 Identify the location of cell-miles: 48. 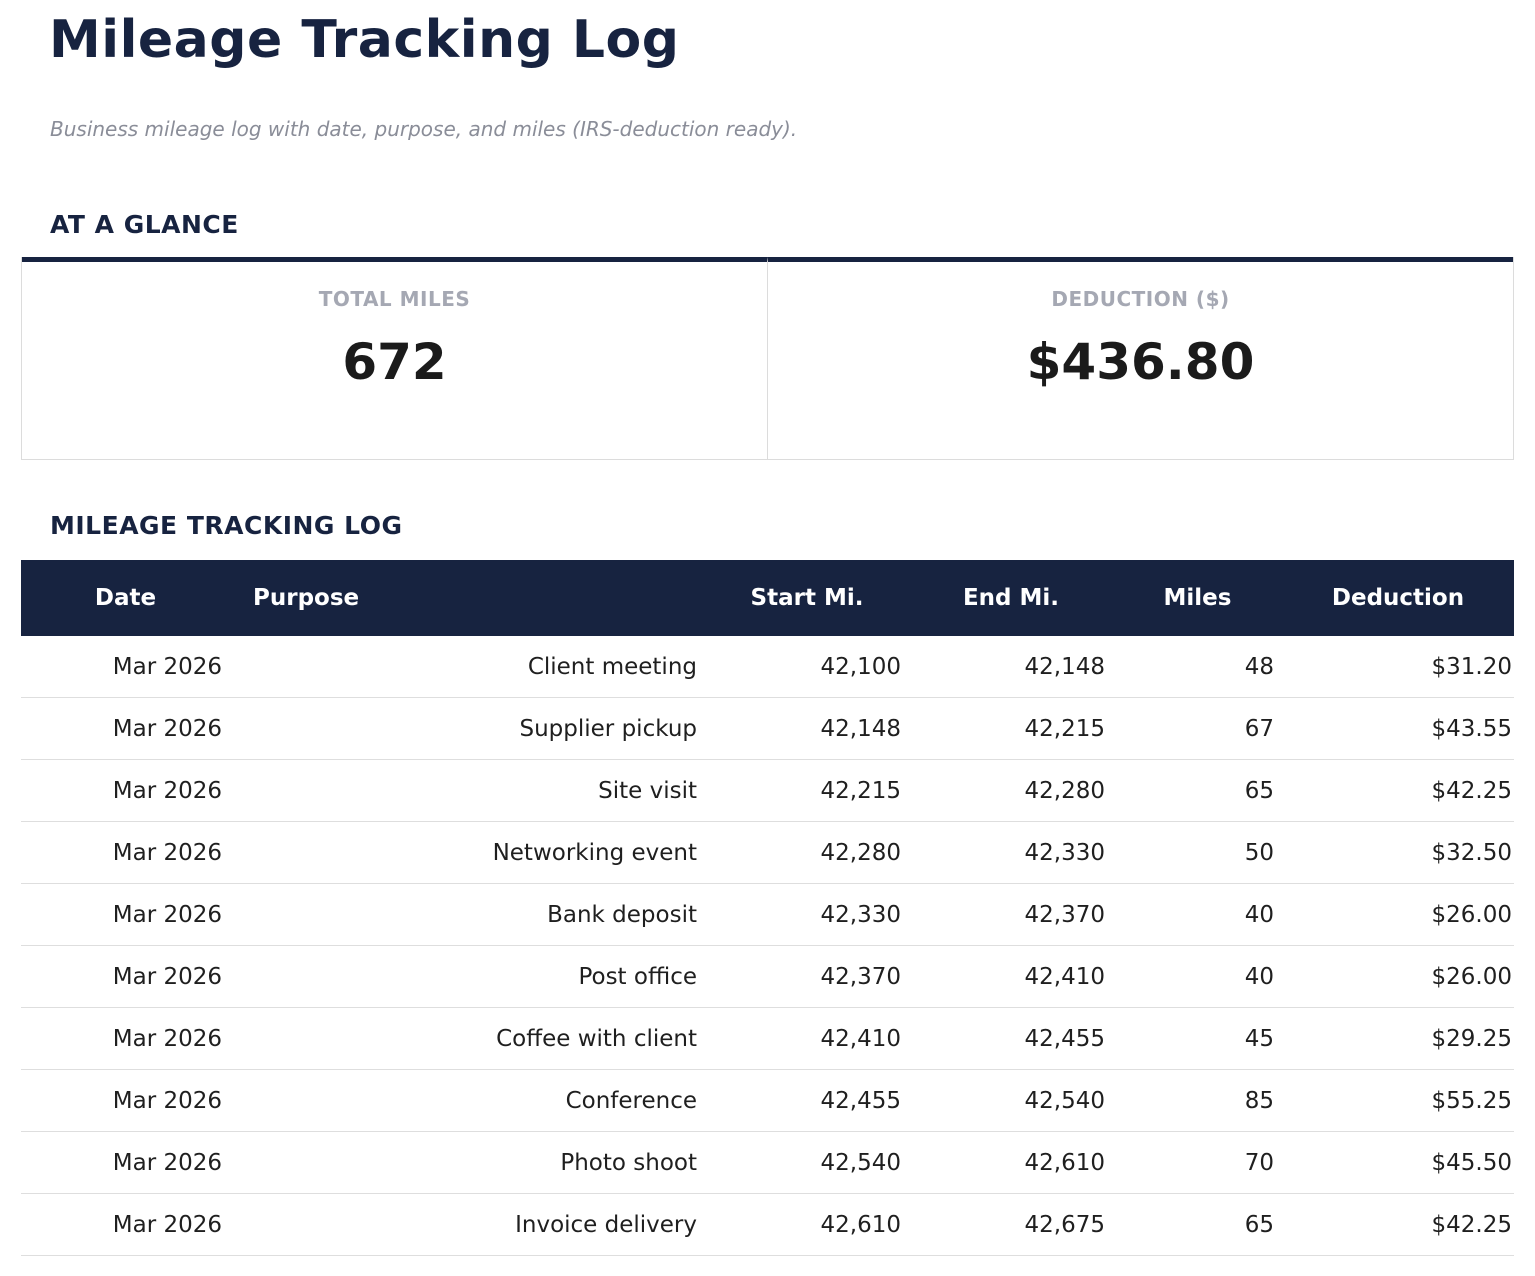
(1197, 667).